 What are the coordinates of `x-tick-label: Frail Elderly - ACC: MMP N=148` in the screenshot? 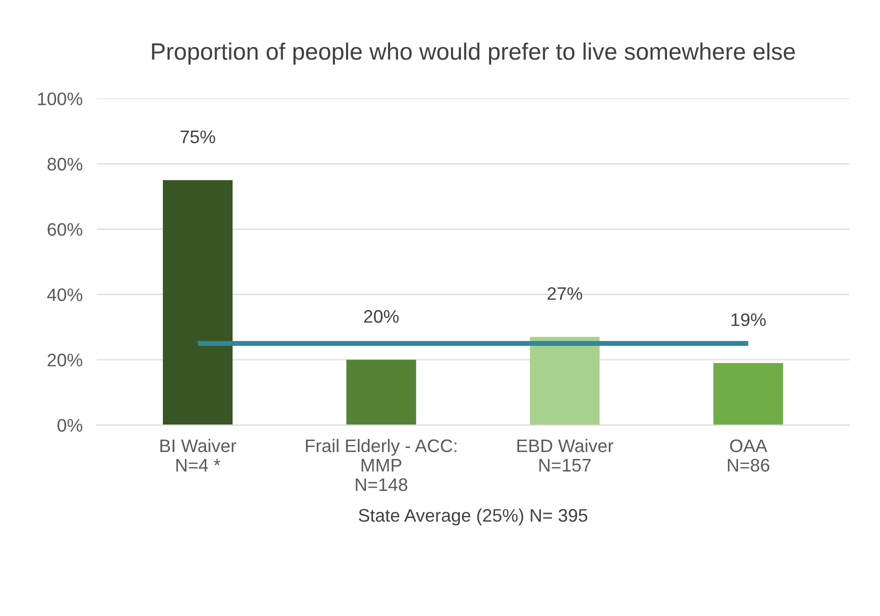 It's located at (381, 465).